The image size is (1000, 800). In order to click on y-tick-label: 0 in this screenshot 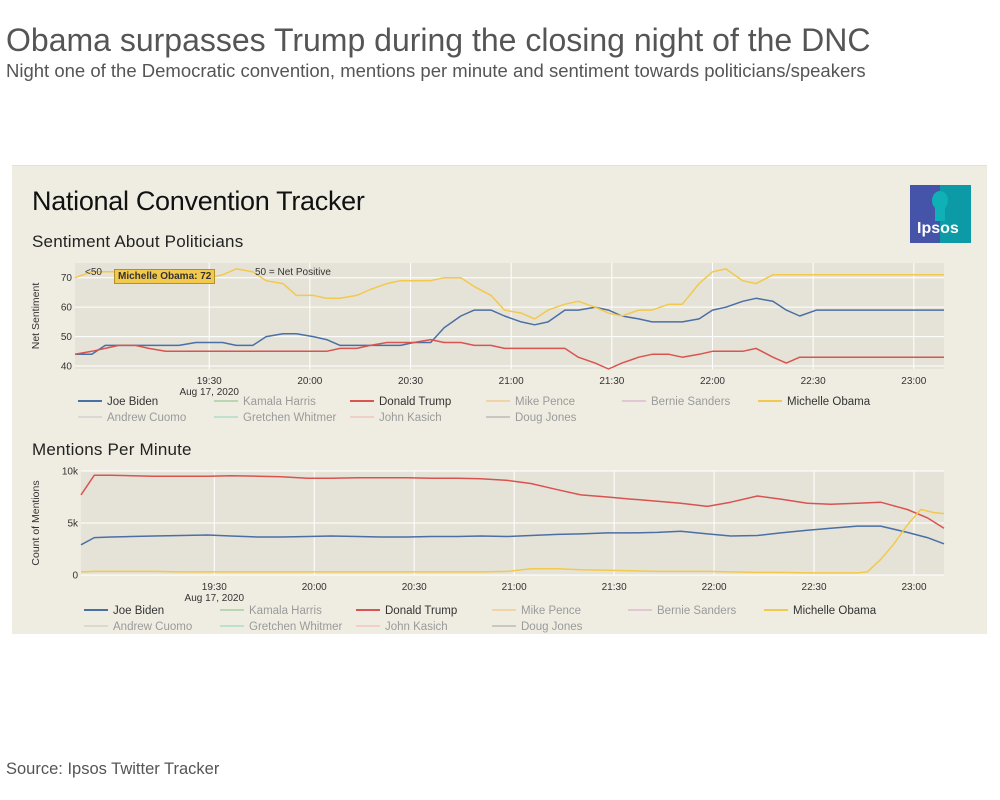, I will do `click(75, 576)`.